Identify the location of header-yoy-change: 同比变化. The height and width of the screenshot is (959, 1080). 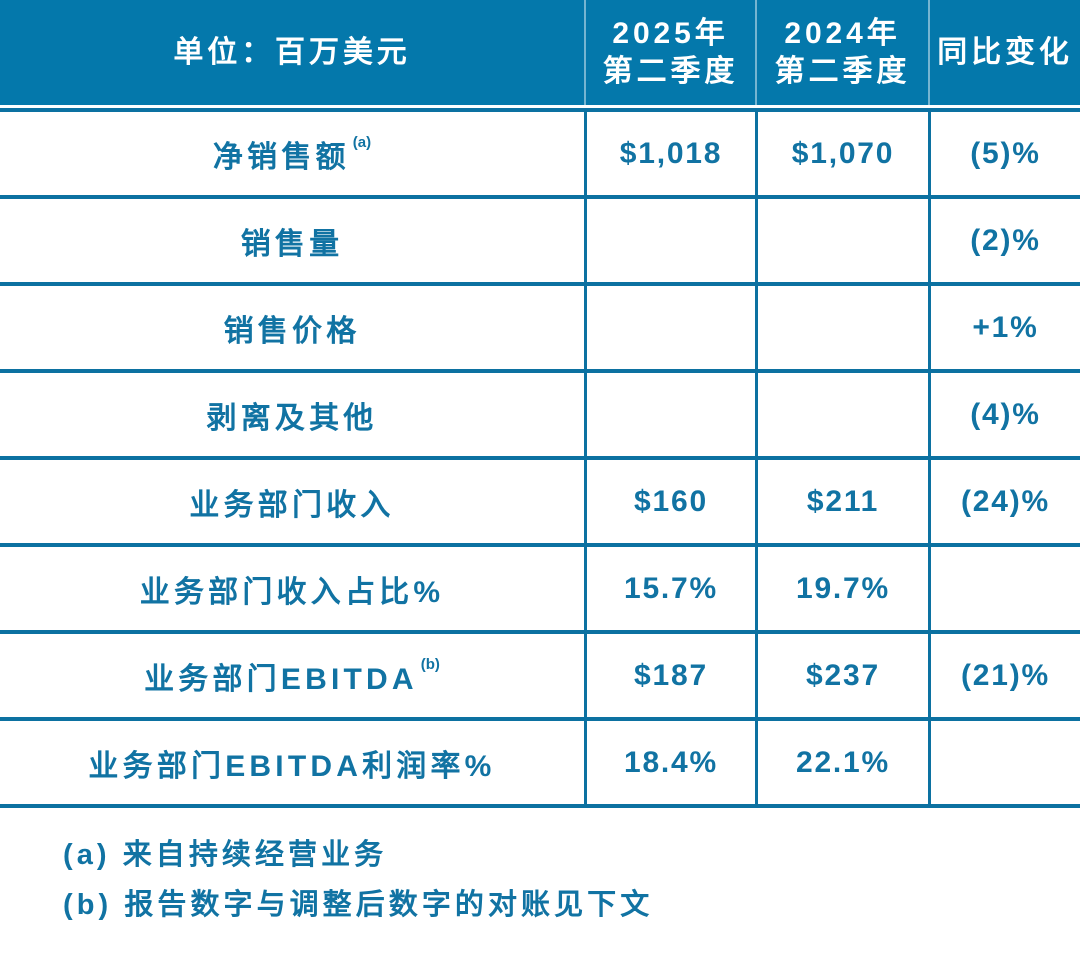
(1004, 52).